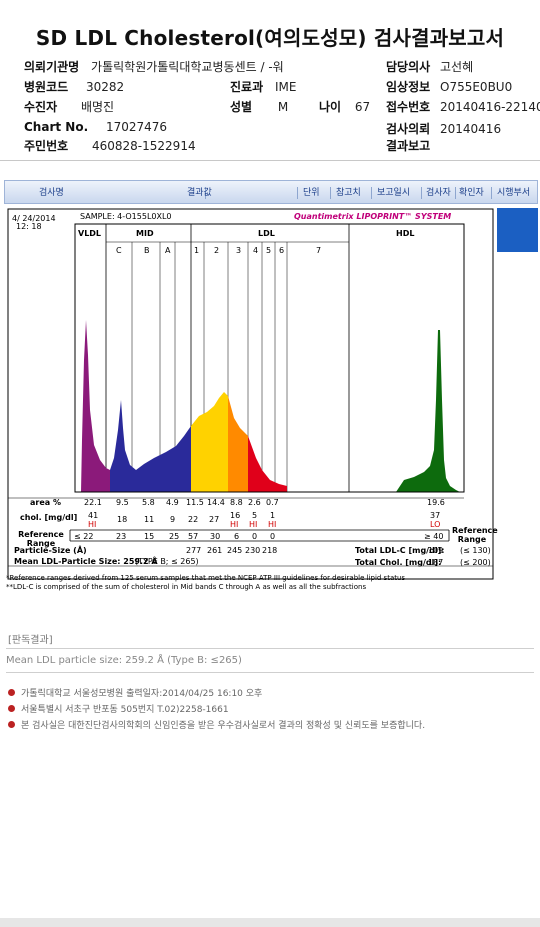 Image resolution: width=540 pixels, height=927 pixels. Describe the element at coordinates (247, 87) in the screenshot. I see `dept-label: 진료과` at that location.